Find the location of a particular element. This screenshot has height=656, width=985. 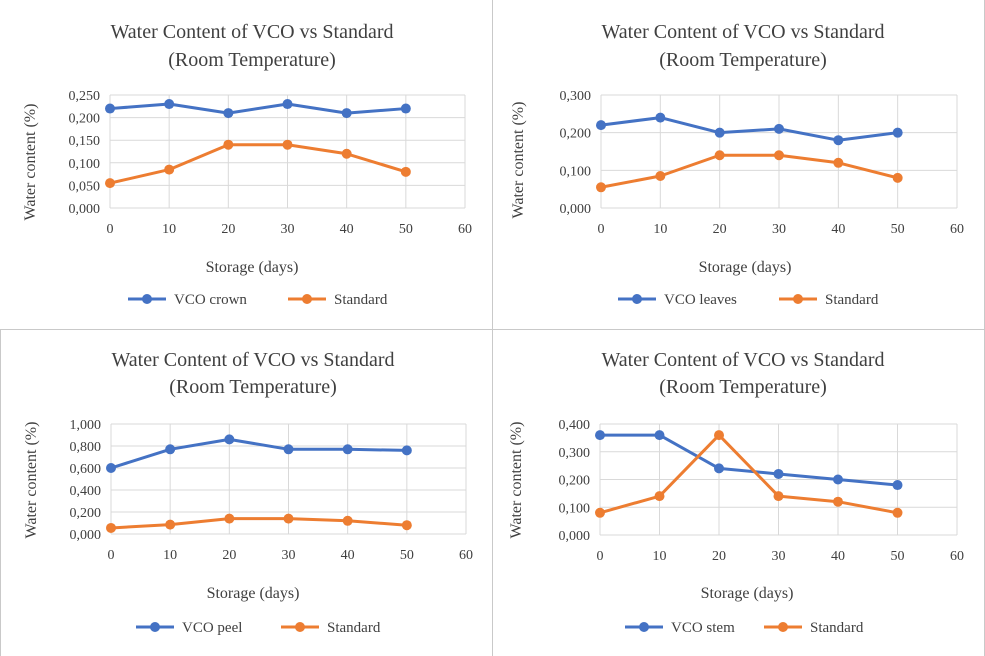

y-tick-label: 1,000 is located at coordinates (86, 425).